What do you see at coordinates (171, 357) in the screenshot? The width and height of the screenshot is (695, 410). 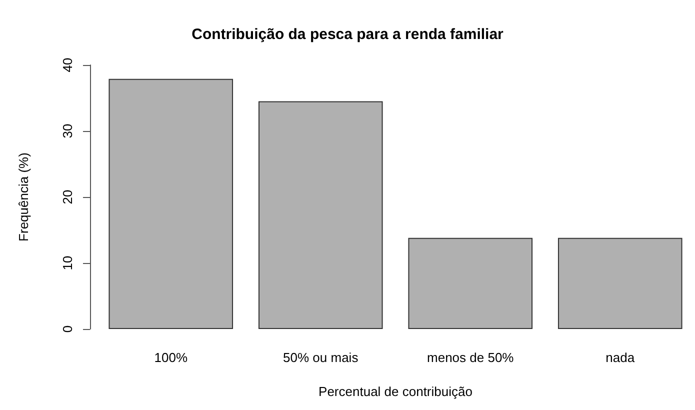 I see `x-tick-label: 100%` at bounding box center [171, 357].